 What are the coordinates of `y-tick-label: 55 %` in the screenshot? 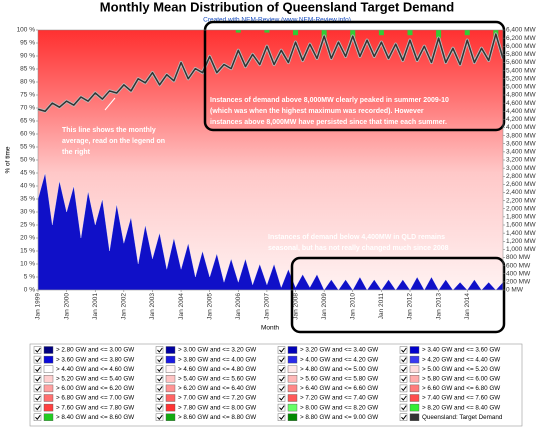 It's located at (27, 147).